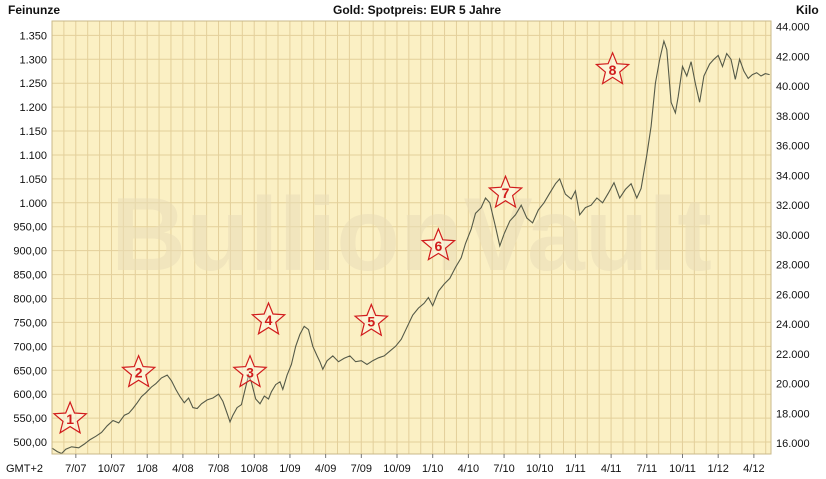 The height and width of the screenshot is (479, 826). Describe the element at coordinates (611, 469) in the screenshot. I see `x-tick-label: 4/11` at that location.